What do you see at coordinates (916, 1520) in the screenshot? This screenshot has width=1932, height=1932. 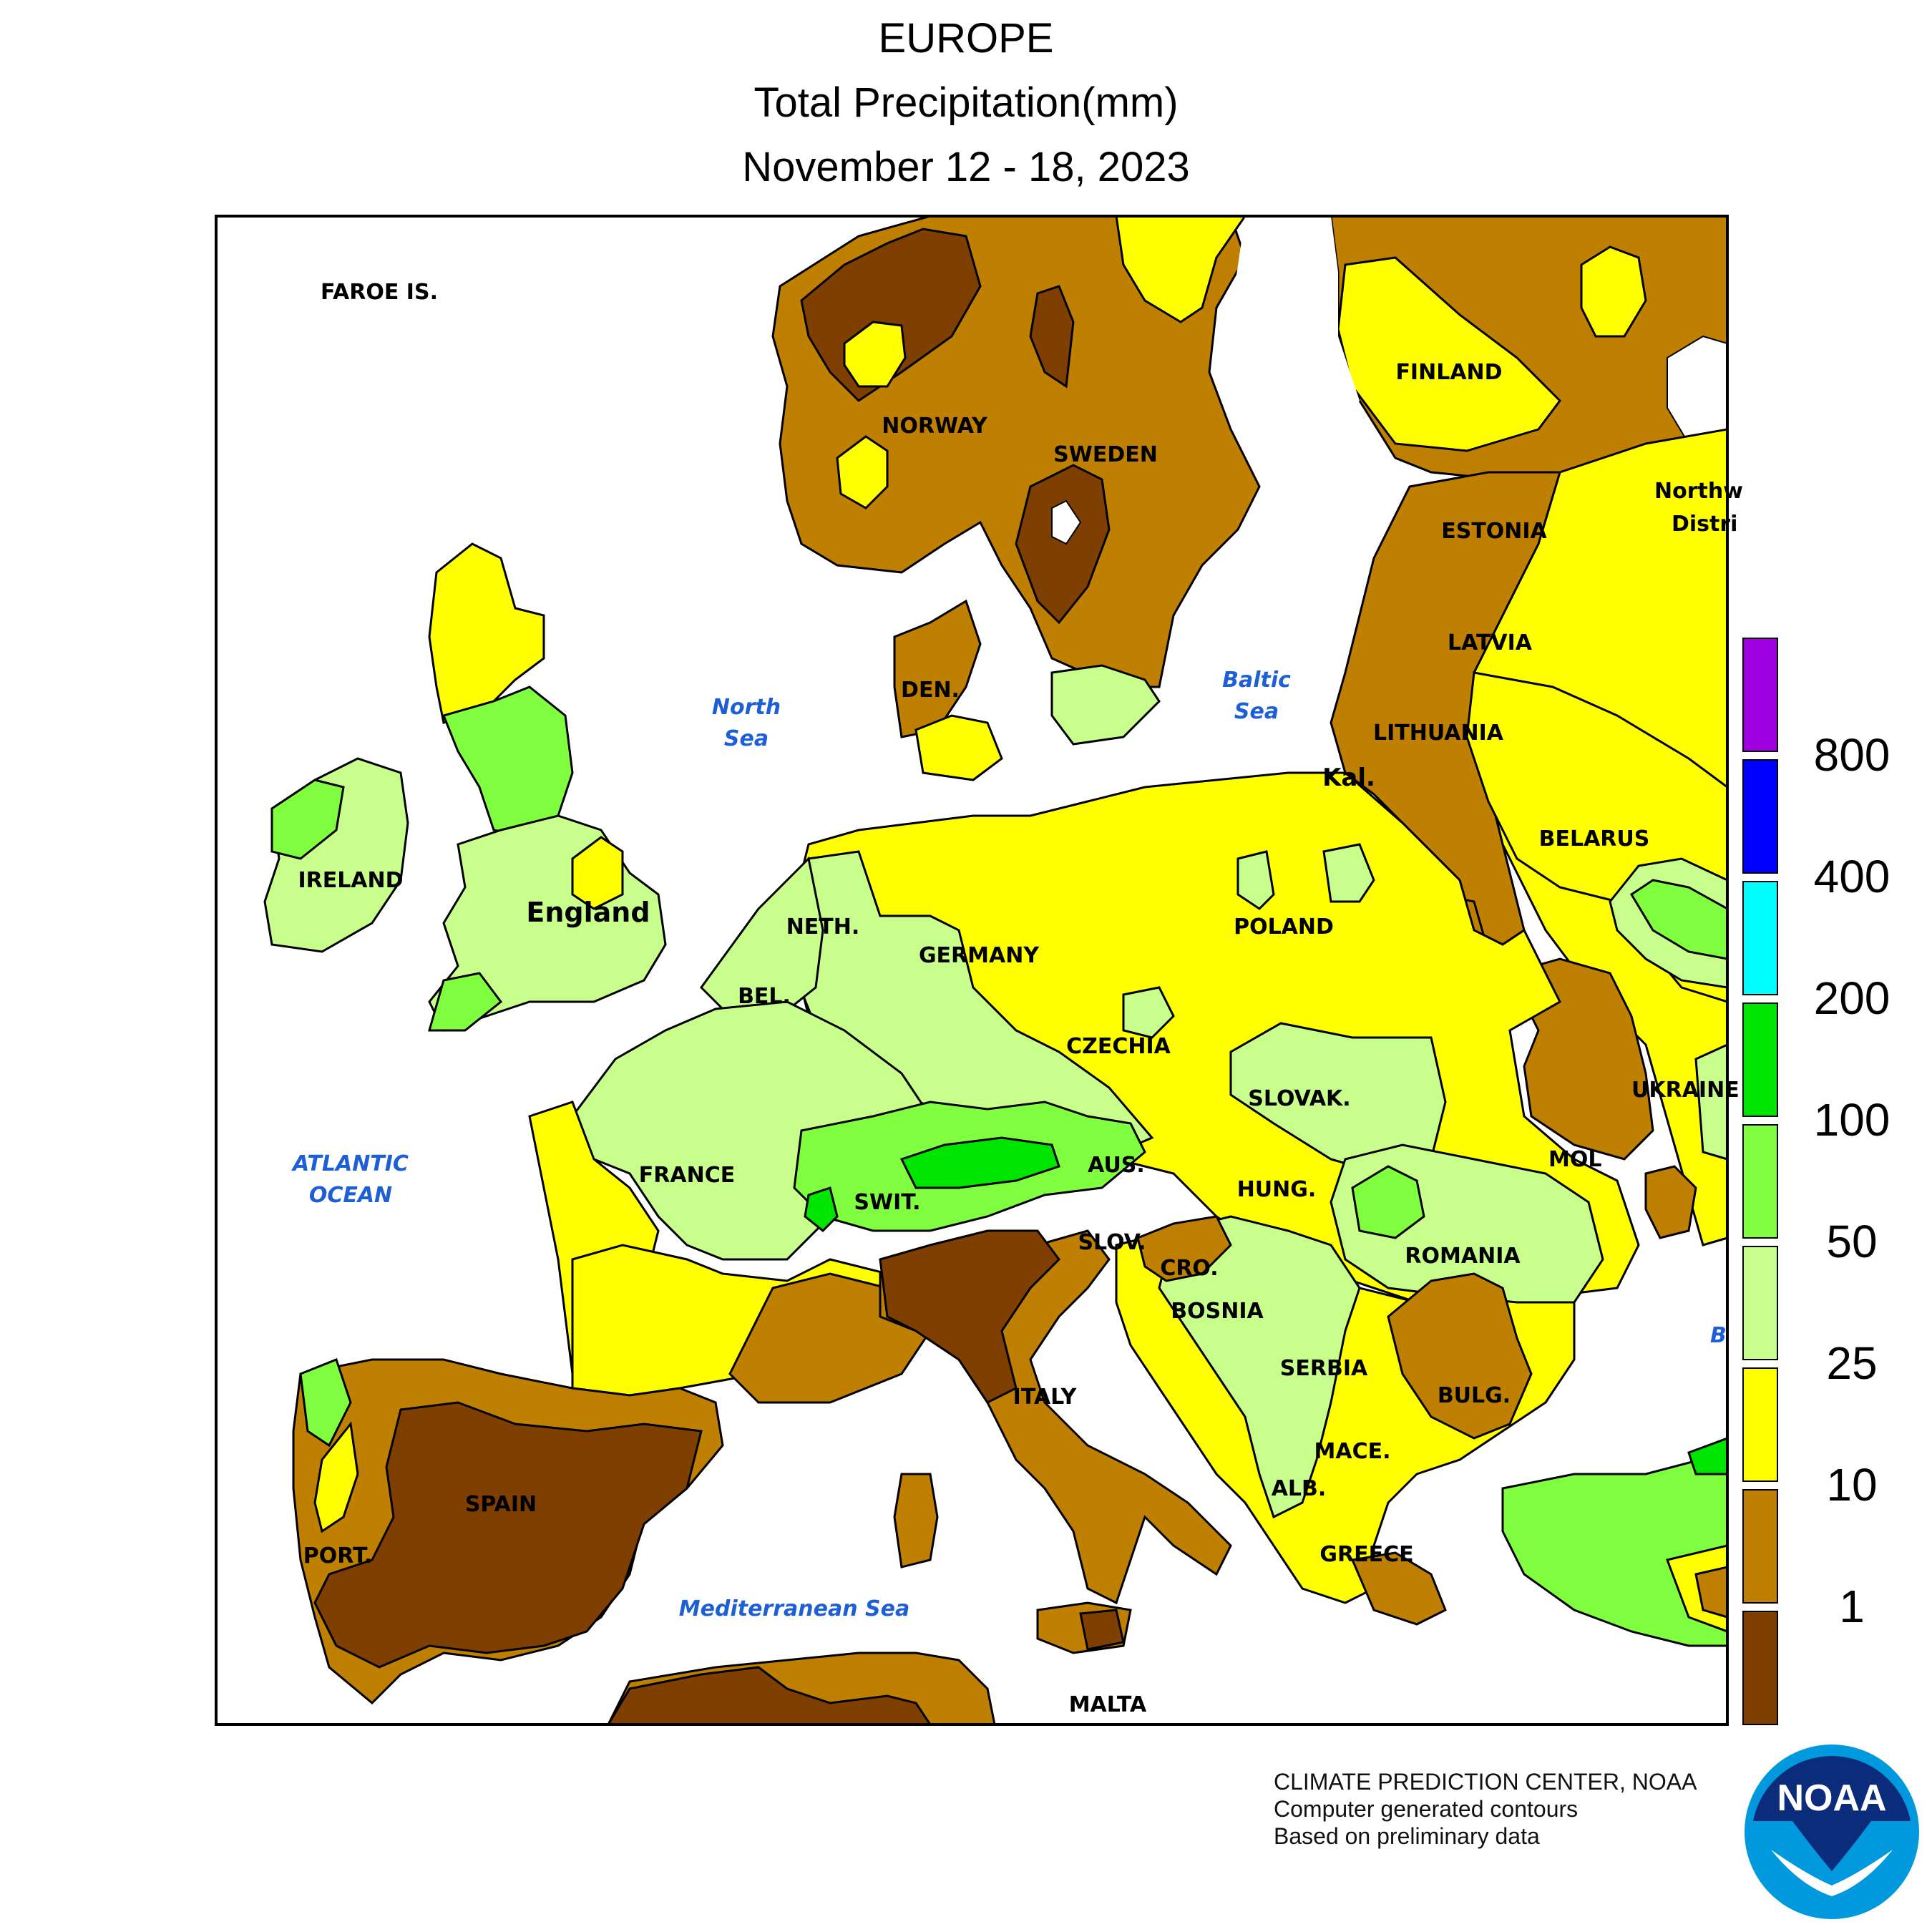 I see `sardinia` at bounding box center [916, 1520].